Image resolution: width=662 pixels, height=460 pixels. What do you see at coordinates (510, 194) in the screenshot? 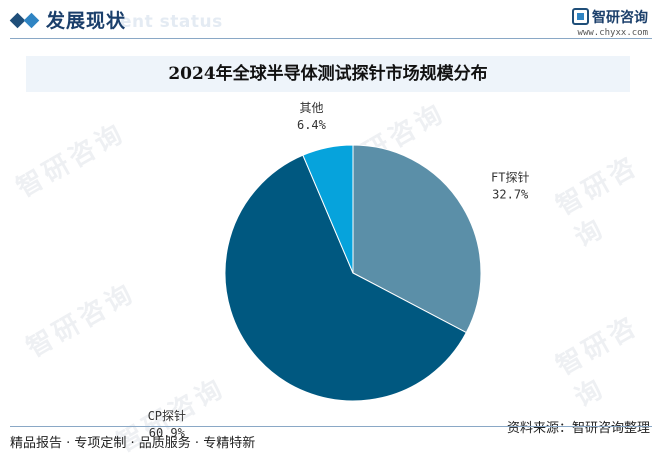
I see `slice-value-label: 32.7%` at bounding box center [510, 194].